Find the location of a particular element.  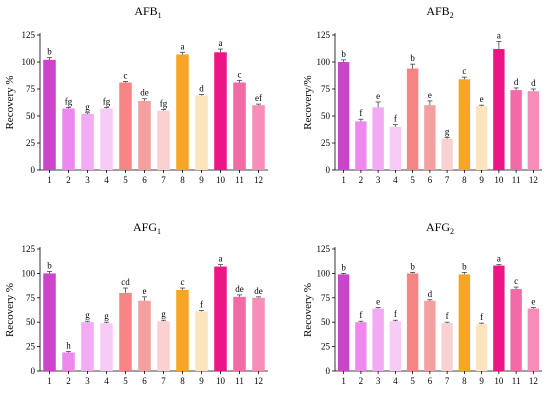

significance-letter-12: ef is located at coordinates (258, 98).